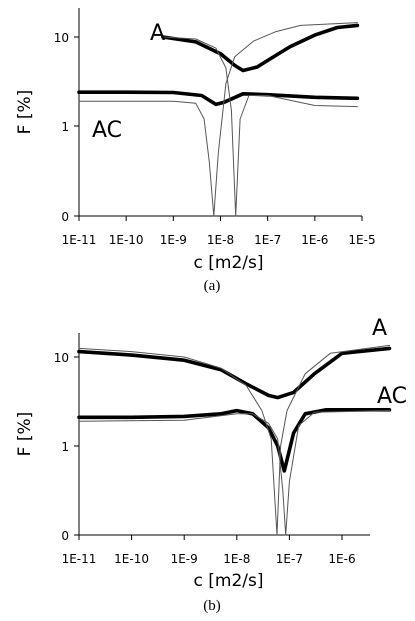 Image resolution: width=415 pixels, height=621 pixels. What do you see at coordinates (212, 606) in the screenshot?
I see `panel-caption: (b)` at bounding box center [212, 606].